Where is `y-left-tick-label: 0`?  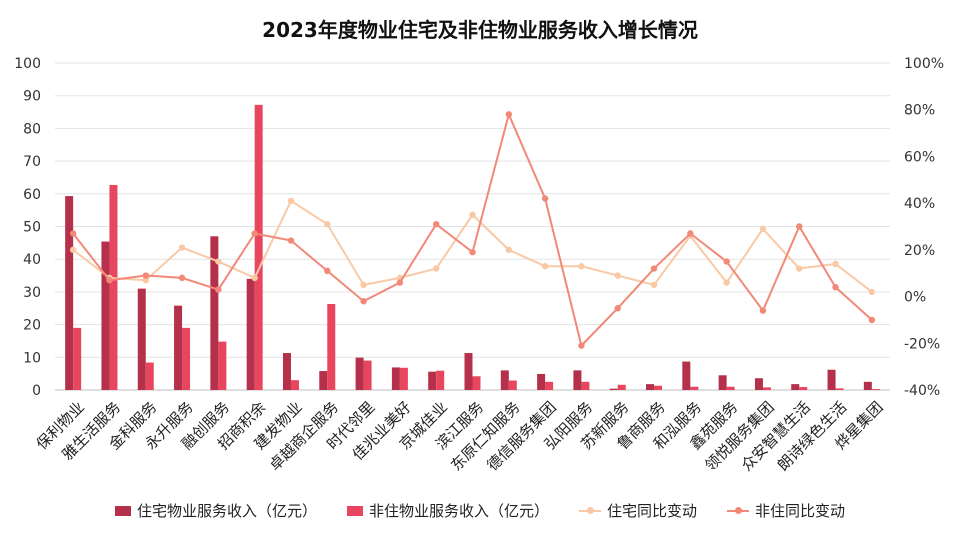
y-left-tick-label: 0 is located at coordinates (36, 391).